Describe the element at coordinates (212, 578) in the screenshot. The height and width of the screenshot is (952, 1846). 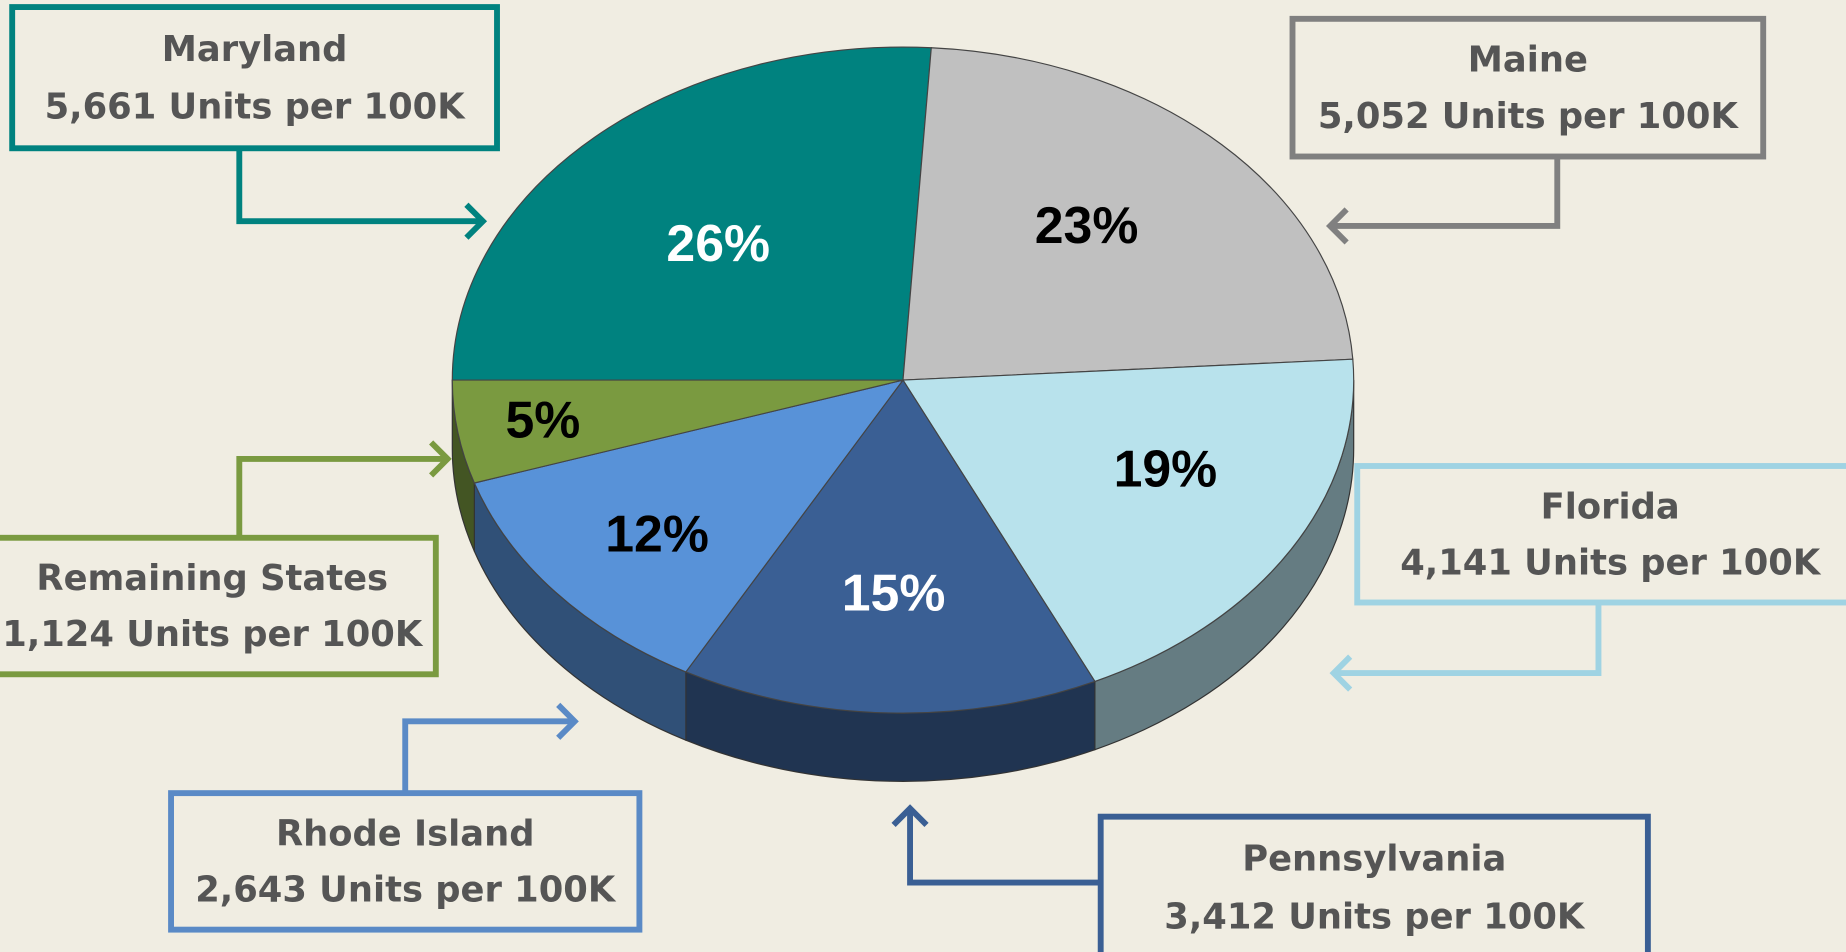
I see `callout-name: Remaining States` at that location.